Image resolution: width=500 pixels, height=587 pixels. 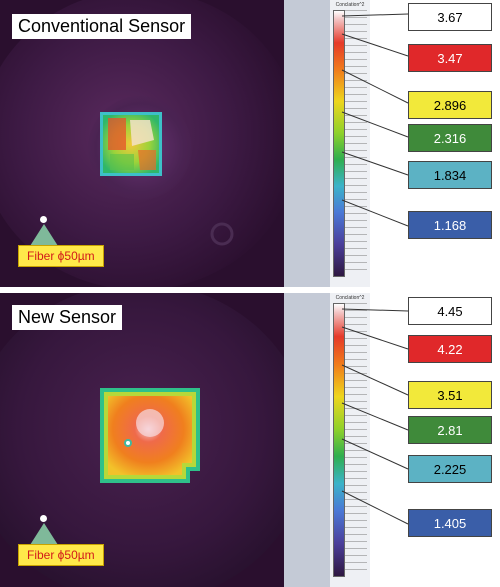 I want to click on color-scale-bar, so click(x=339, y=143).